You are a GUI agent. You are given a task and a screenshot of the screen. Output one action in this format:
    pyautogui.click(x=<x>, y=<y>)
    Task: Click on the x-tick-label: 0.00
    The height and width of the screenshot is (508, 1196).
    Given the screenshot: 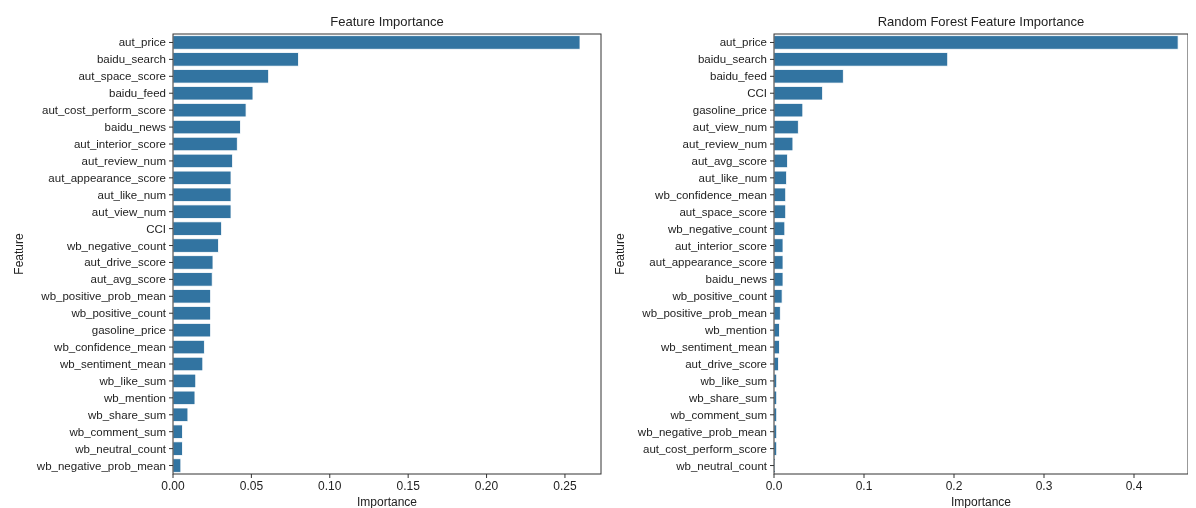 What is the action you would take?
    pyautogui.click(x=173, y=486)
    